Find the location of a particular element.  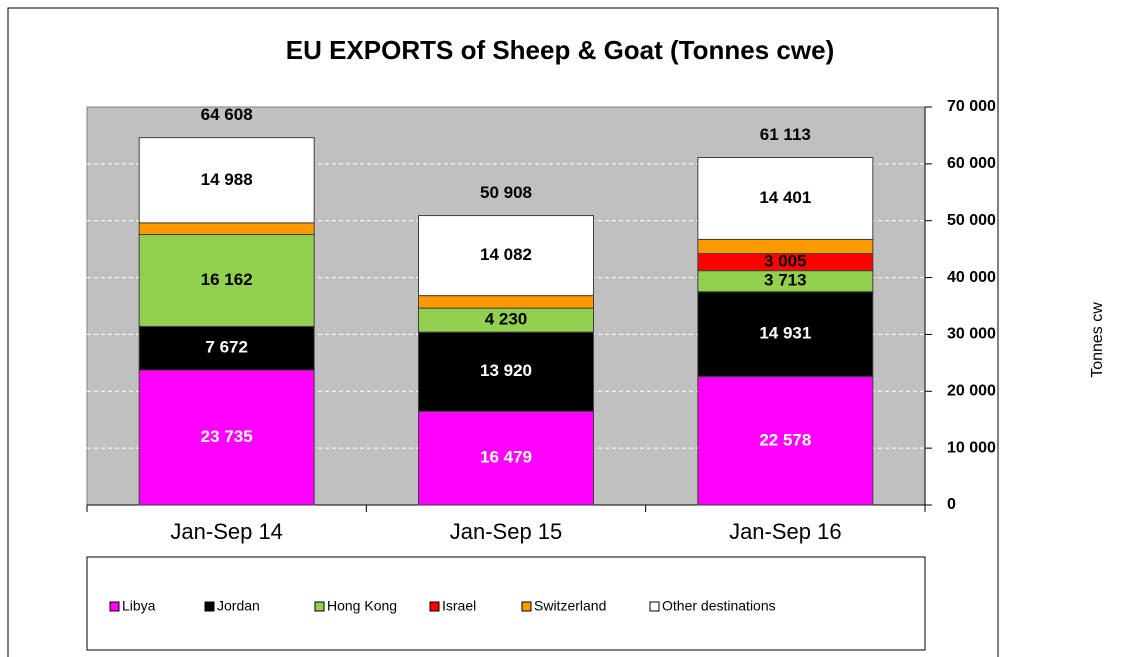

legend-label: Jordan is located at coordinates (238, 606).